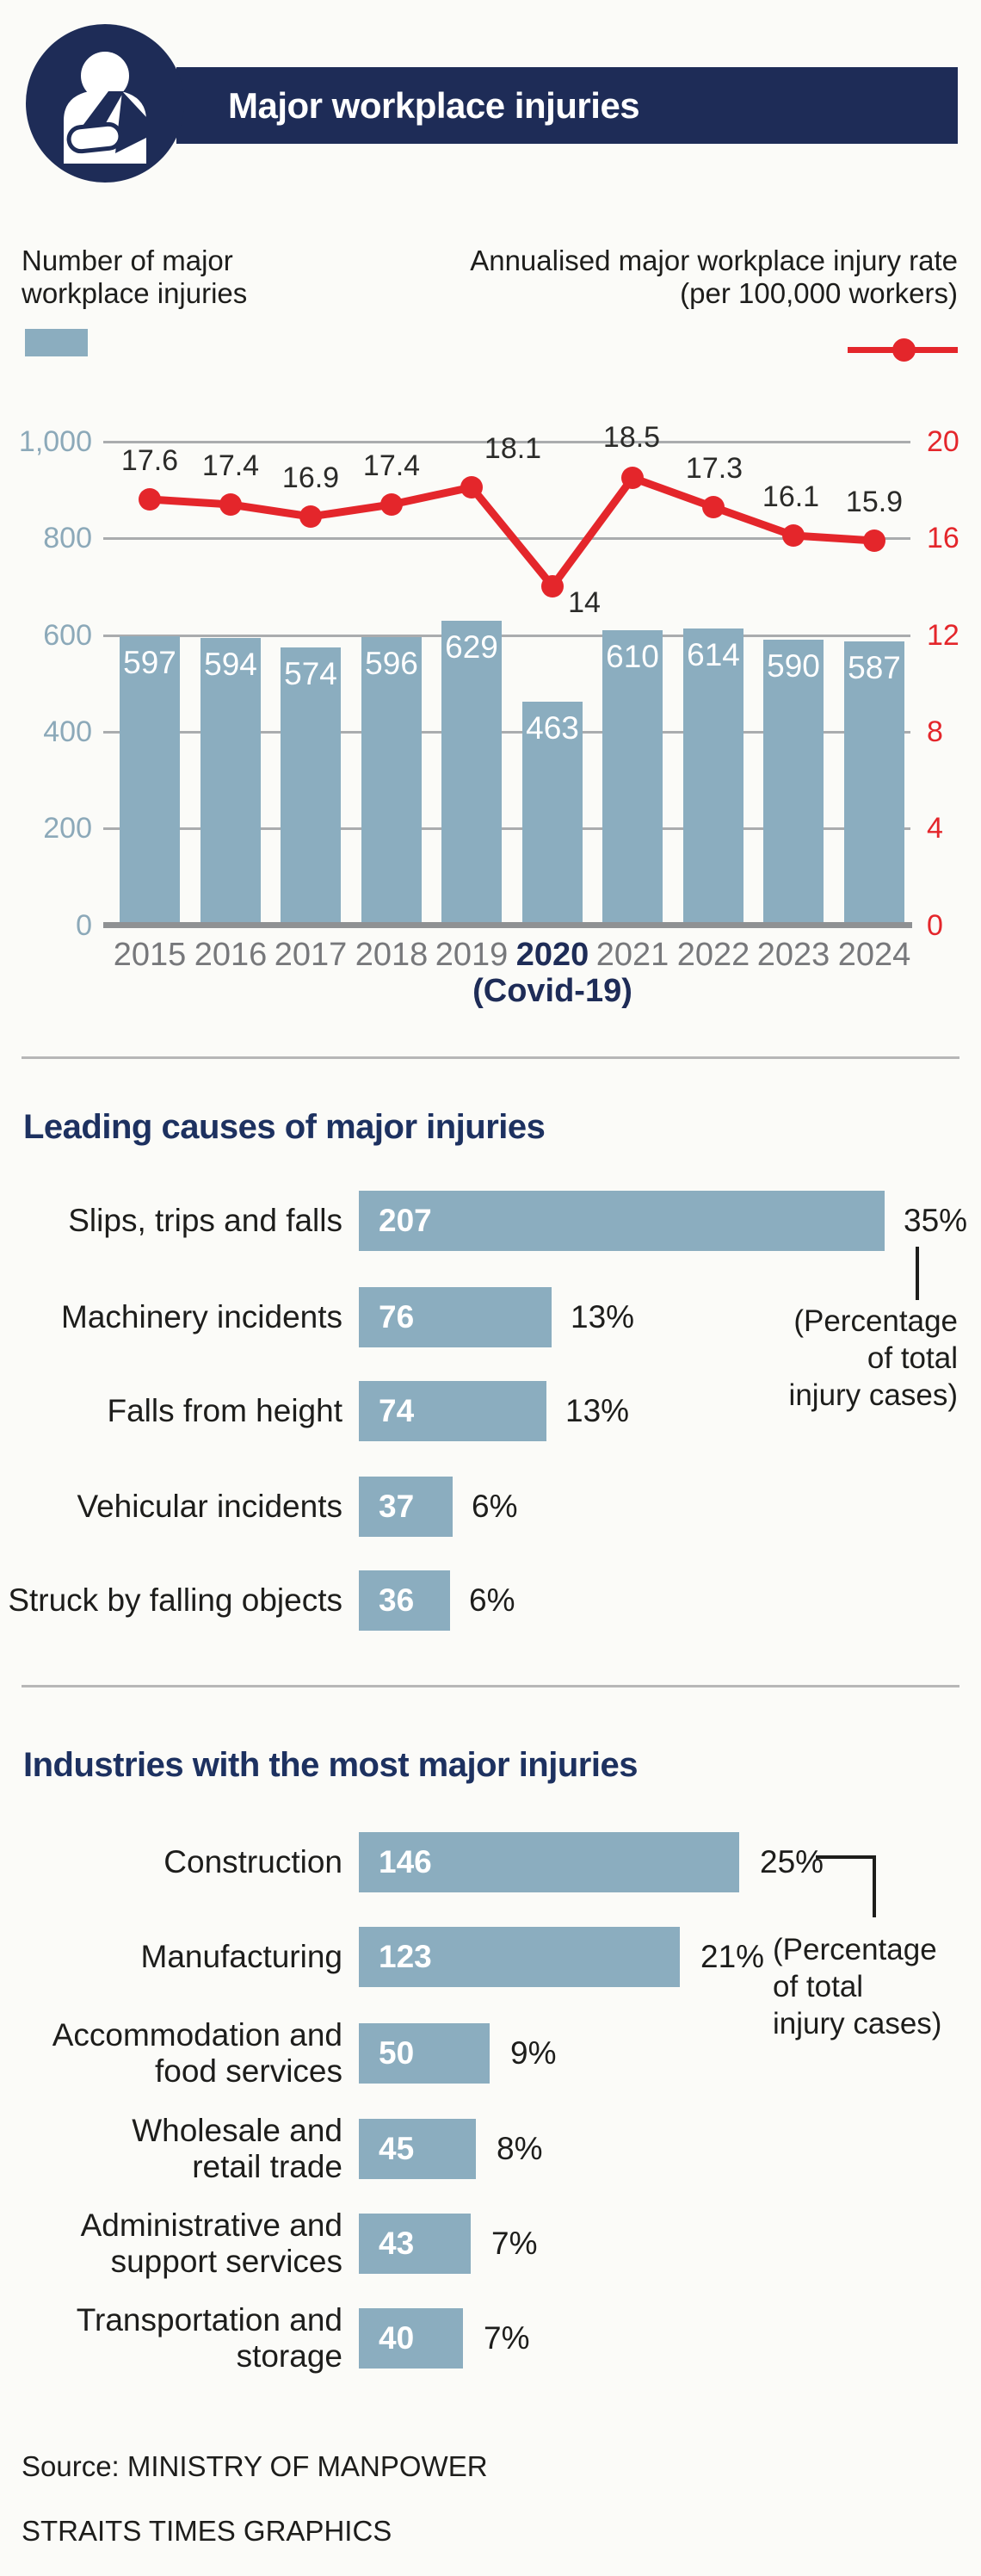 The height and width of the screenshot is (2576, 981). Describe the element at coordinates (197, 2035) in the screenshot. I see `industry-label-line: Accommodation and` at that location.